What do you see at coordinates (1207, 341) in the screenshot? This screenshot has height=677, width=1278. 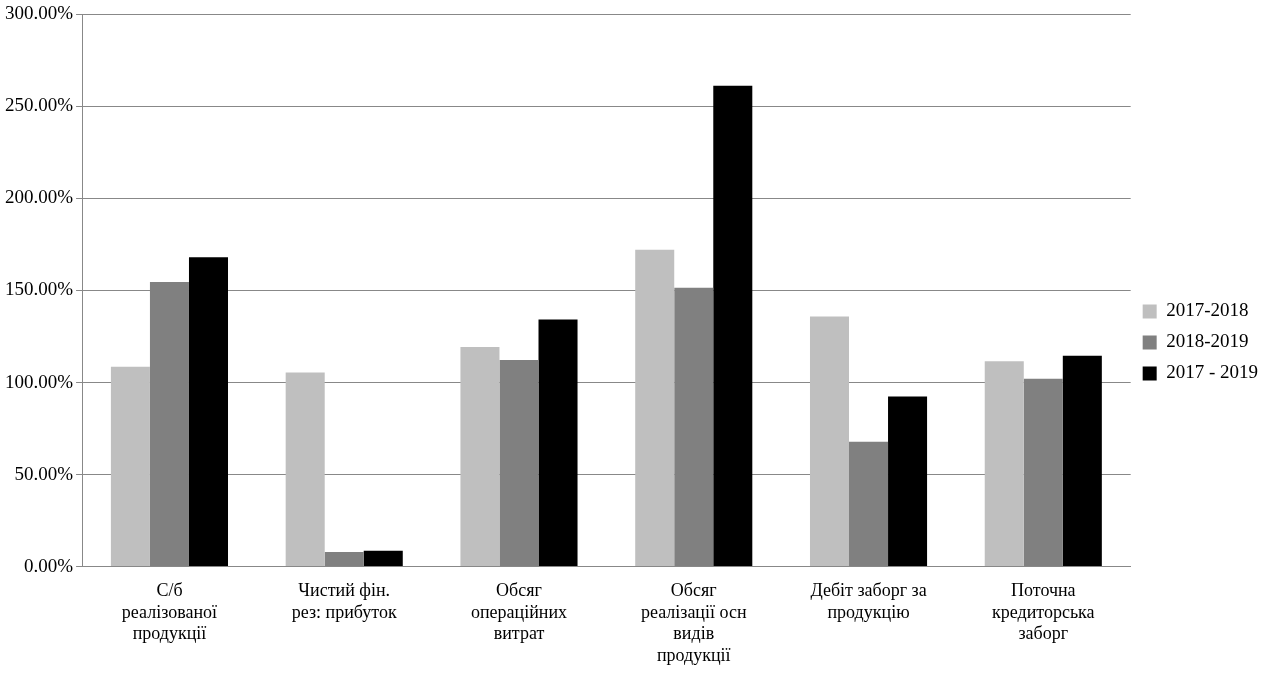 I see `legend-label: 2018-2019` at bounding box center [1207, 341].